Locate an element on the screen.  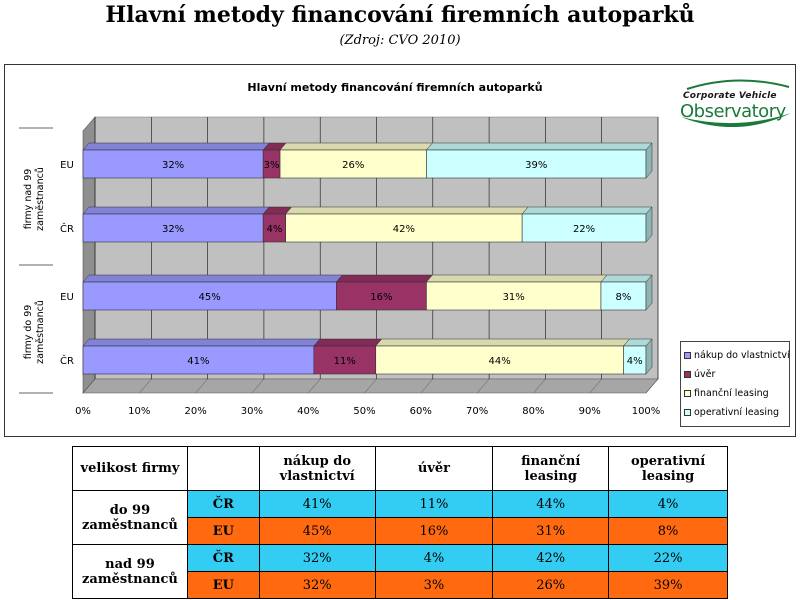
bar-value-label: 42% is located at coordinates (404, 229).